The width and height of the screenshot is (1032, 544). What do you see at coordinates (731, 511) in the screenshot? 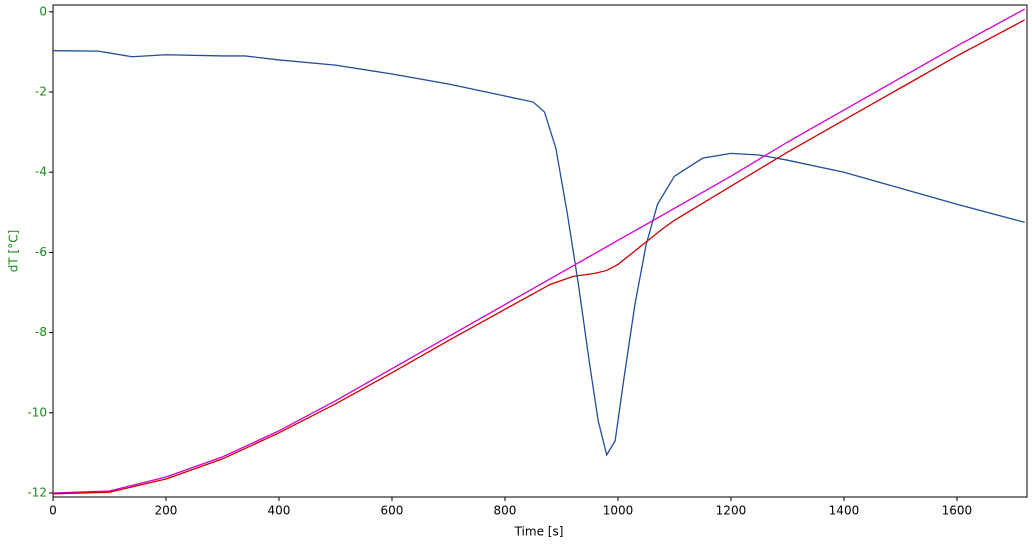
I see `x-tick-label: 1200` at bounding box center [731, 511].